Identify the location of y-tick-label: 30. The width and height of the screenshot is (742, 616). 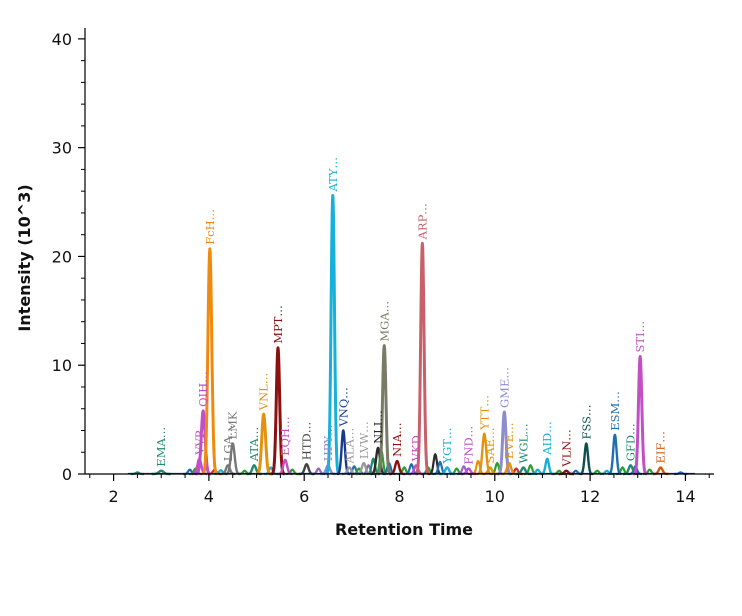
(62, 148).